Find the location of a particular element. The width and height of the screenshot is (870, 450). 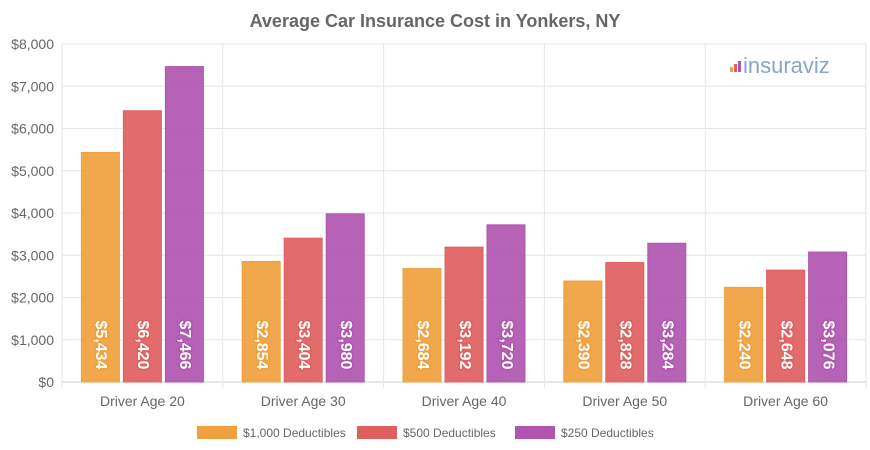

y-tick-label: $3,000 is located at coordinates (32, 255).